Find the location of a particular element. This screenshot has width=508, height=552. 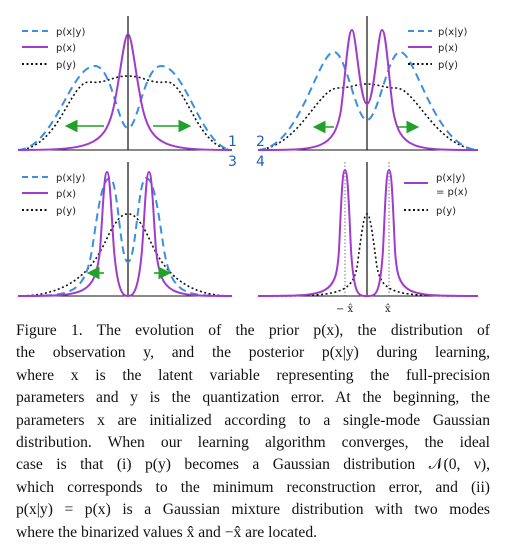

panel-2: p(x|y) p(x) p(y) 2 is located at coordinates (367, 83).